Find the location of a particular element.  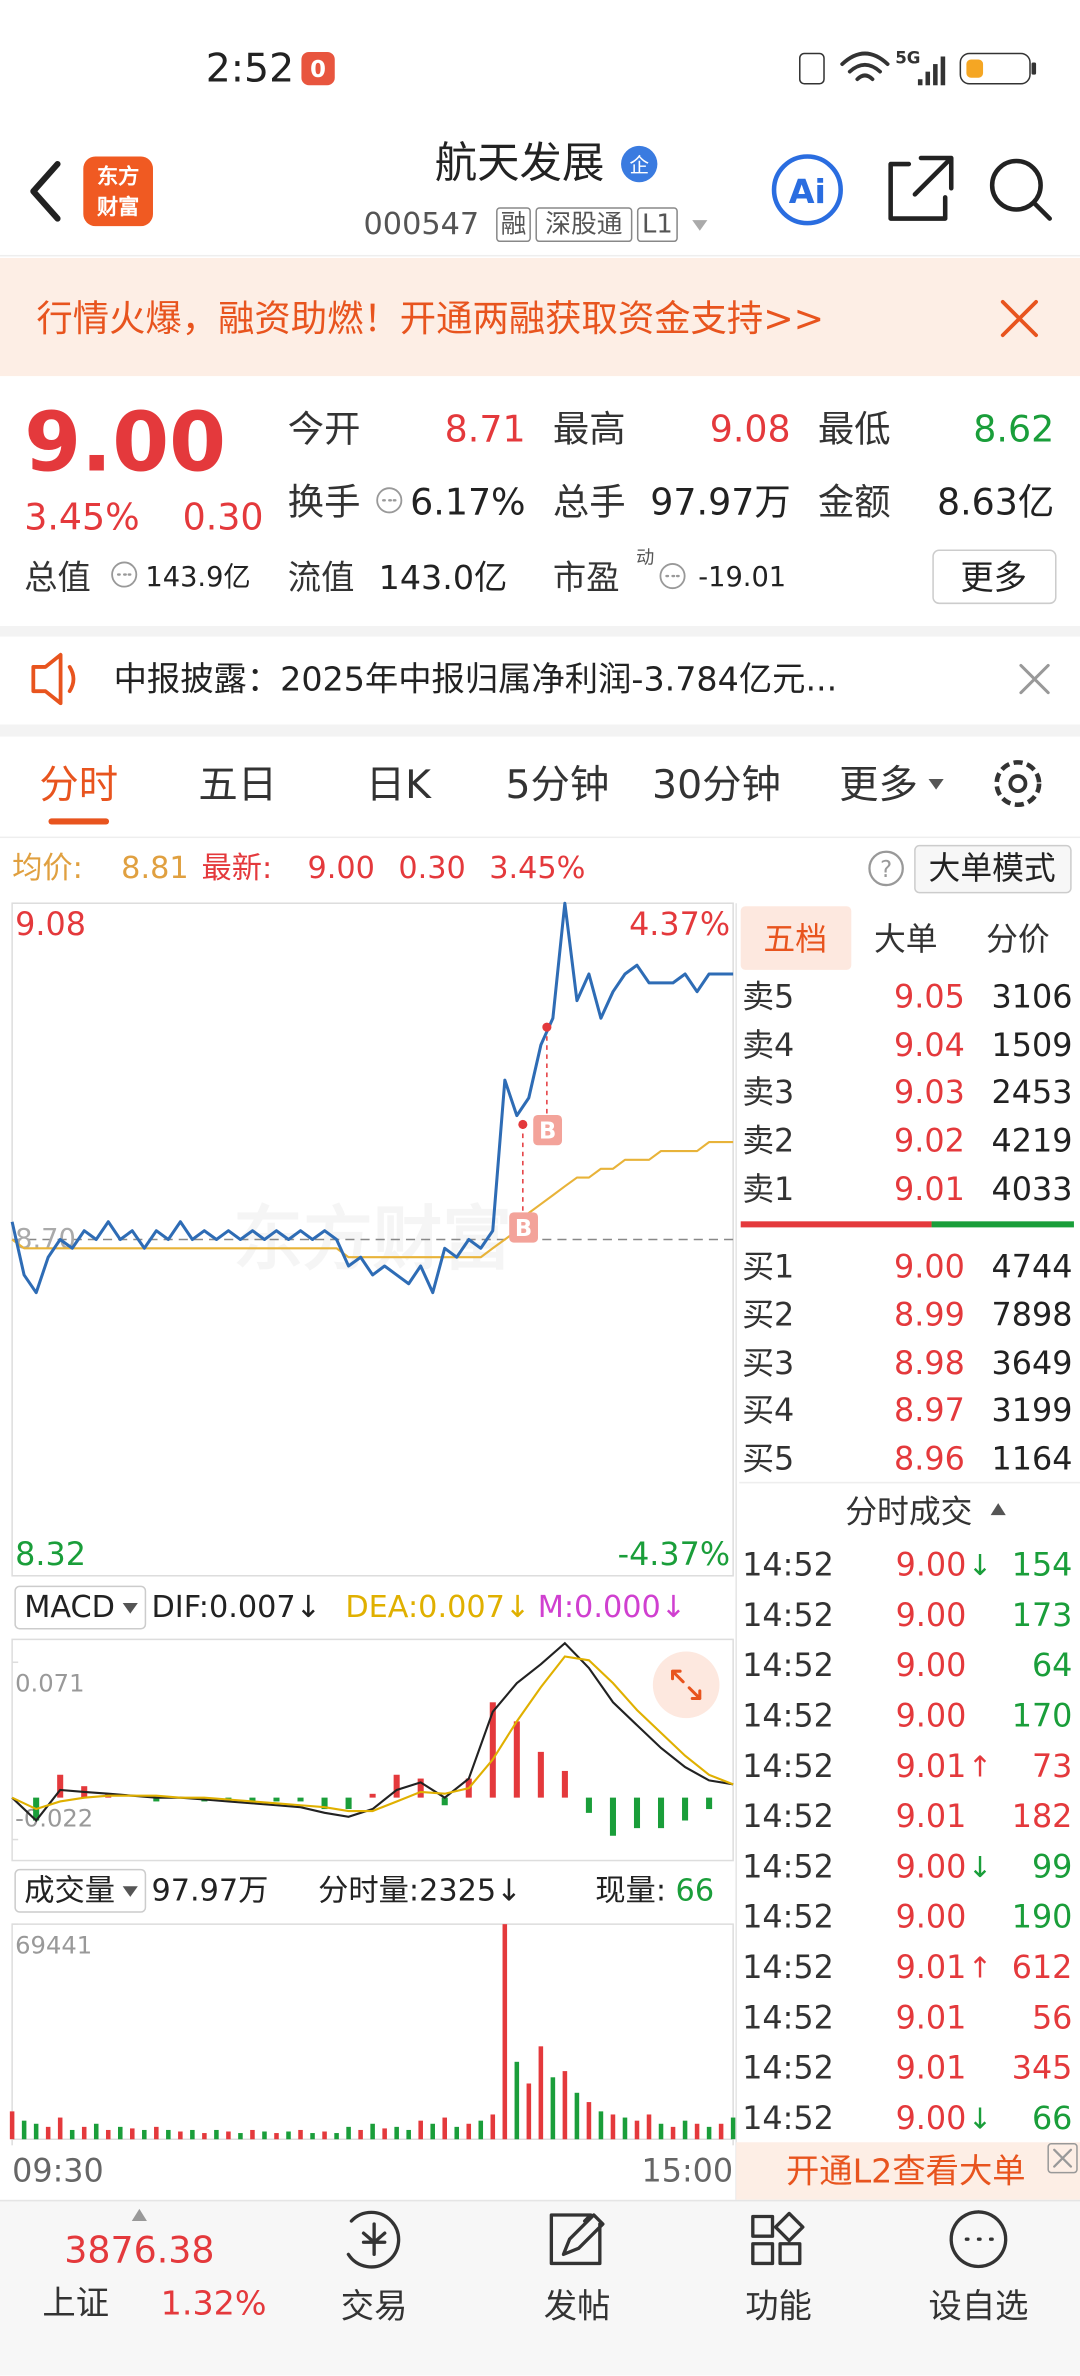

latest-value: 9.00 is located at coordinates (340, 868).